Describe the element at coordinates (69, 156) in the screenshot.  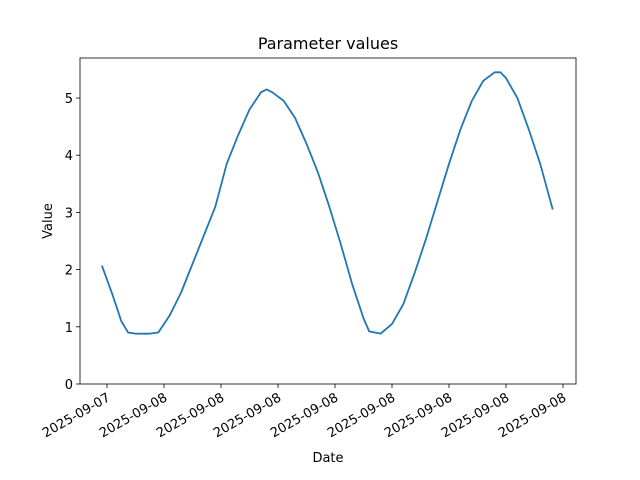
I see `y-tick-label: 4` at that location.